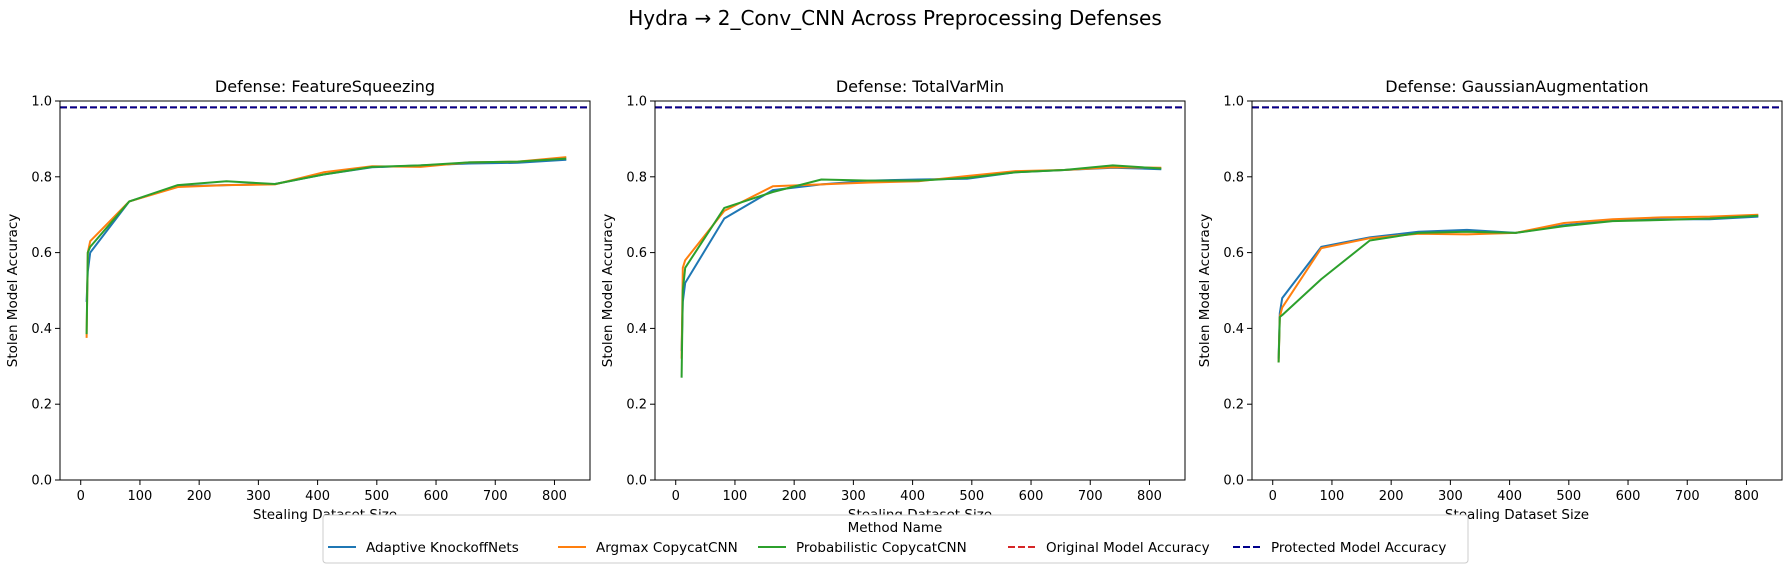 Image resolution: width=1790 pixels, height=571 pixels. I want to click on legend-item-protected-model-accuracy: Protected Model Accuracy, so click(1339, 548).